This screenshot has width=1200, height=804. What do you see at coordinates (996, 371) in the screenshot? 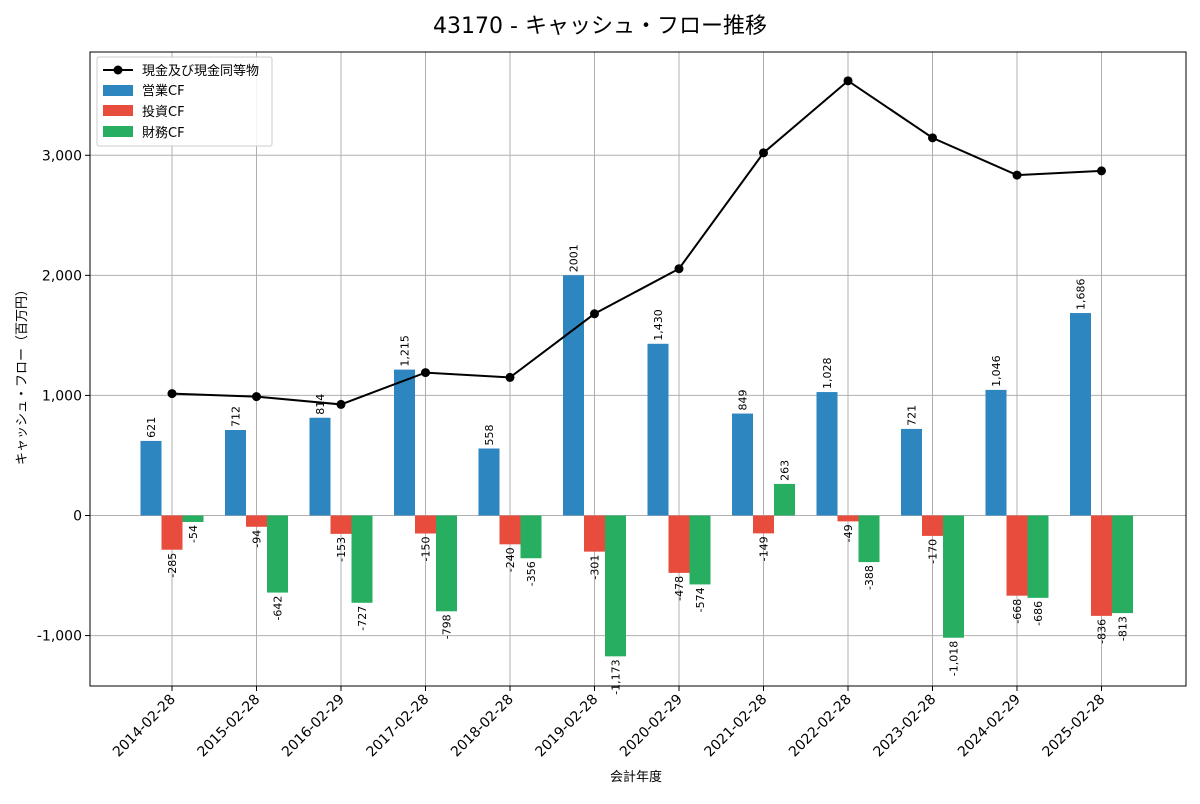
I see `operating-cf-data-label: 1,046` at bounding box center [996, 371].